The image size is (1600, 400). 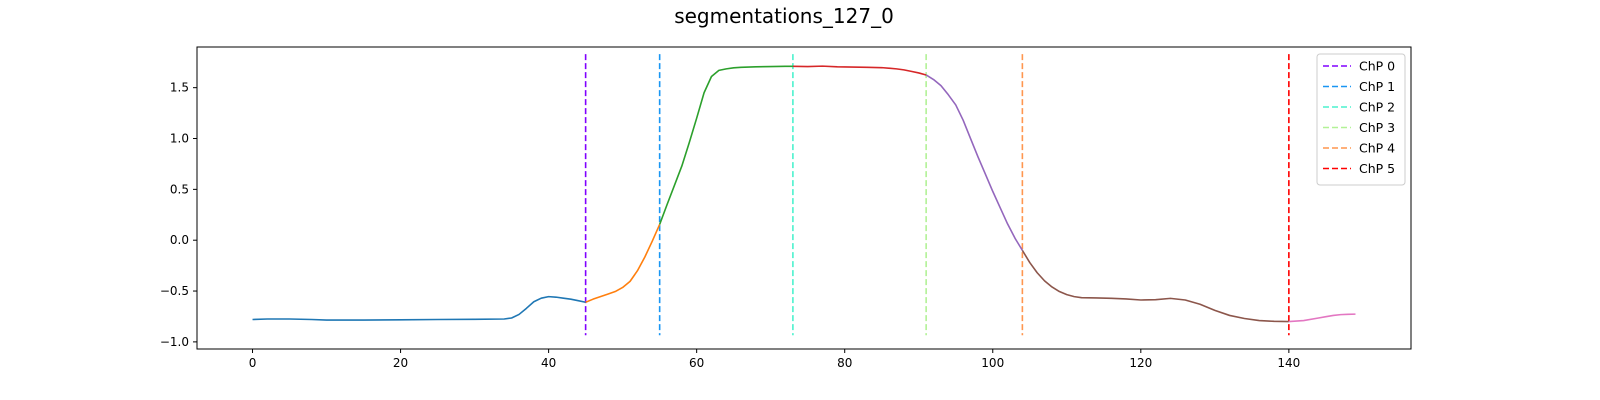 I want to click on legend-box, so click(x=1361, y=119).